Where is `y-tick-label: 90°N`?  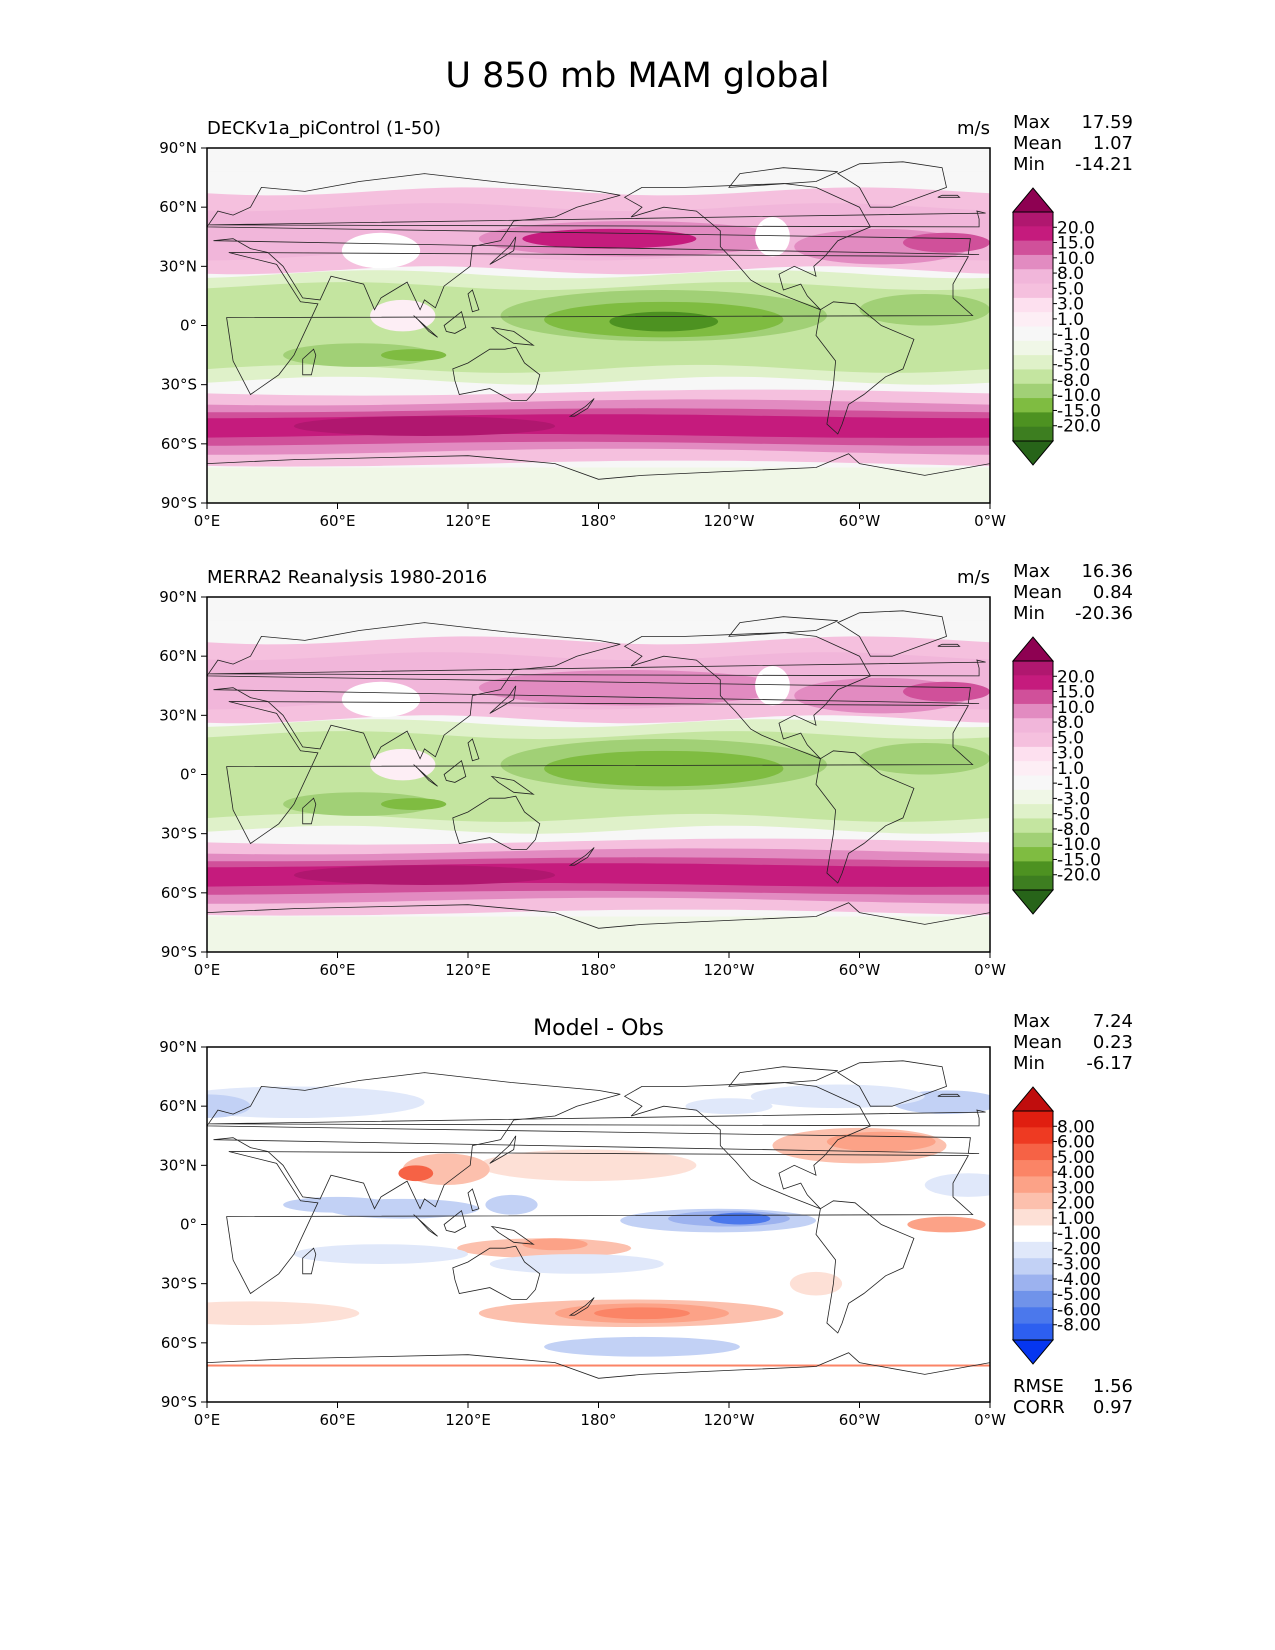 y-tick-label: 90°N is located at coordinates (178, 597).